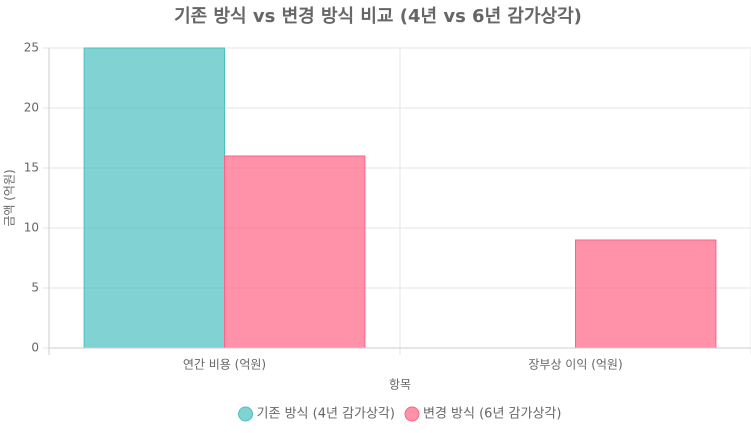  What do you see at coordinates (575, 365) in the screenshot?
I see `x-tick-label: 장부상 이익 (억원)` at bounding box center [575, 365].